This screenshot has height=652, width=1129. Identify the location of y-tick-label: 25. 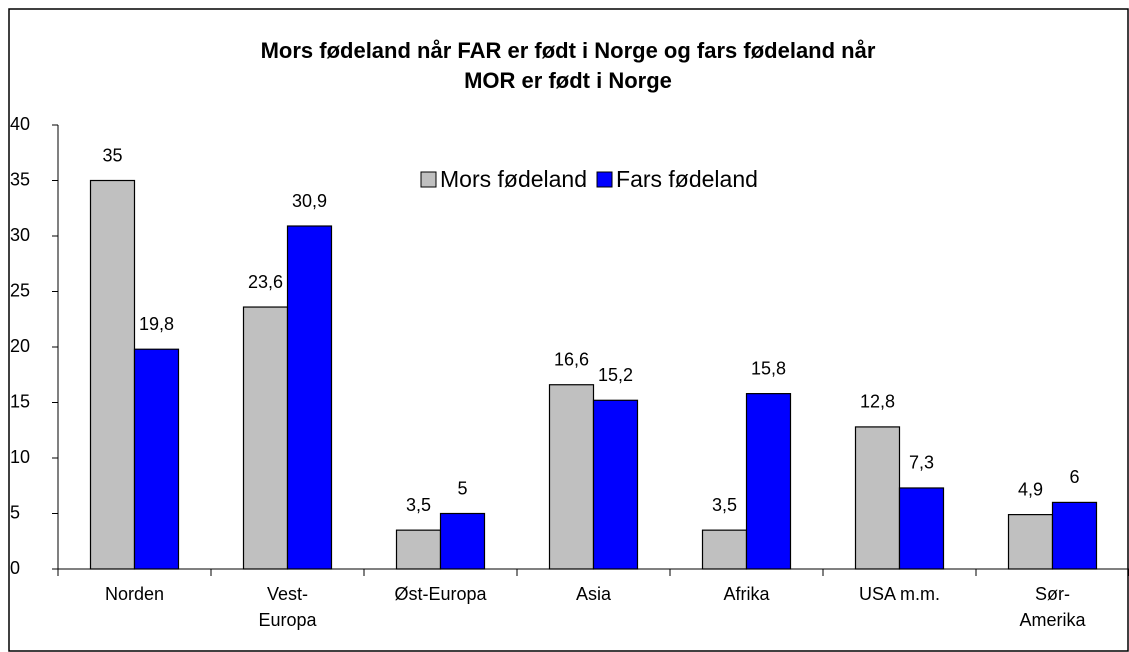
(20, 290).